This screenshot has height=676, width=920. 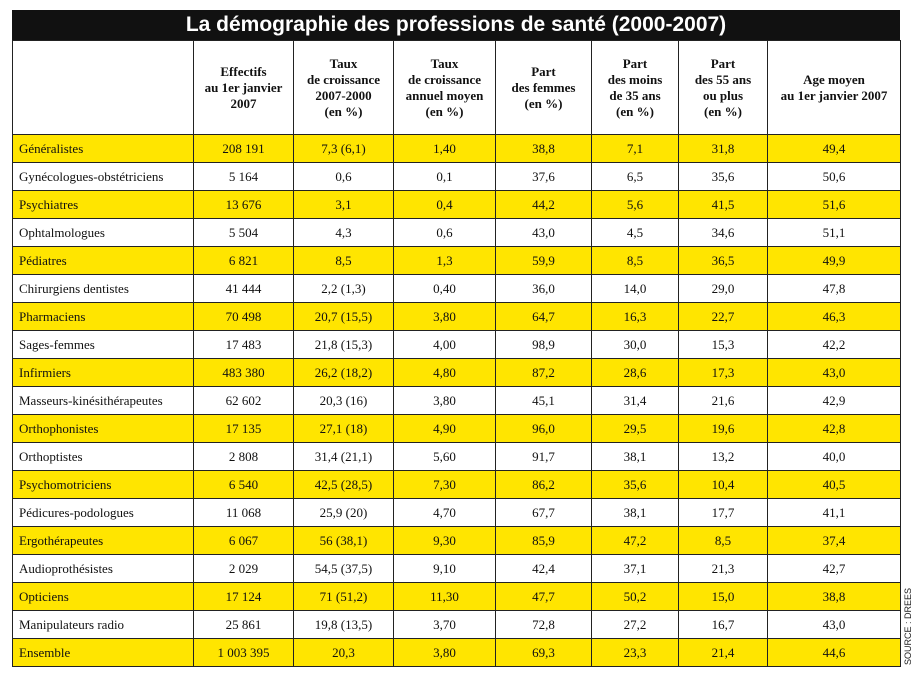 I want to click on cell: 4,5, so click(x=635, y=232).